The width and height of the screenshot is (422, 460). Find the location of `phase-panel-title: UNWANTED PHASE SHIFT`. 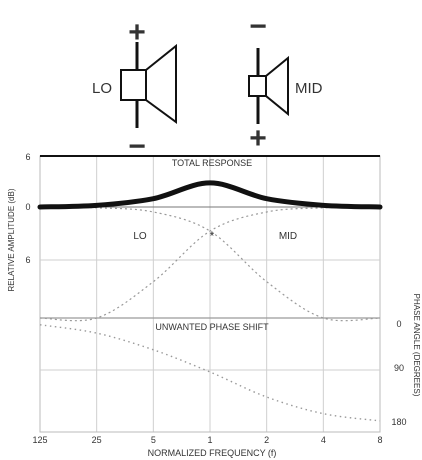

phase-panel-title: UNWANTED PHASE SHIFT is located at coordinates (212, 327).